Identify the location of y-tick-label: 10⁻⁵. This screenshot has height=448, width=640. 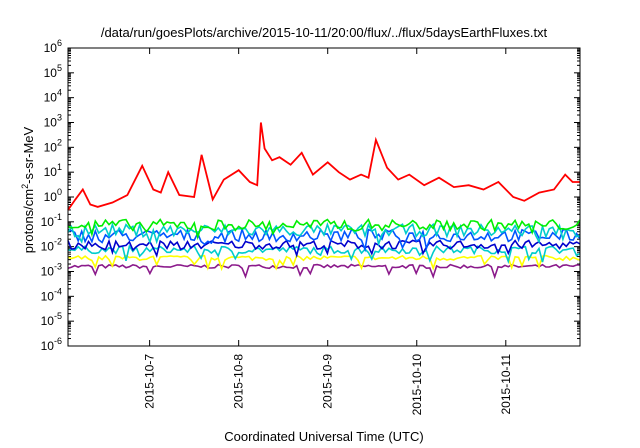
(51, 319).